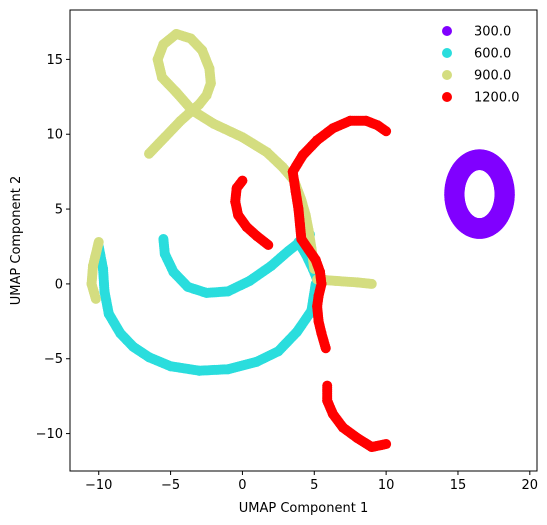 The height and width of the screenshot is (525, 547). I want to click on legend-item-600.0: 600.0, so click(476, 54).